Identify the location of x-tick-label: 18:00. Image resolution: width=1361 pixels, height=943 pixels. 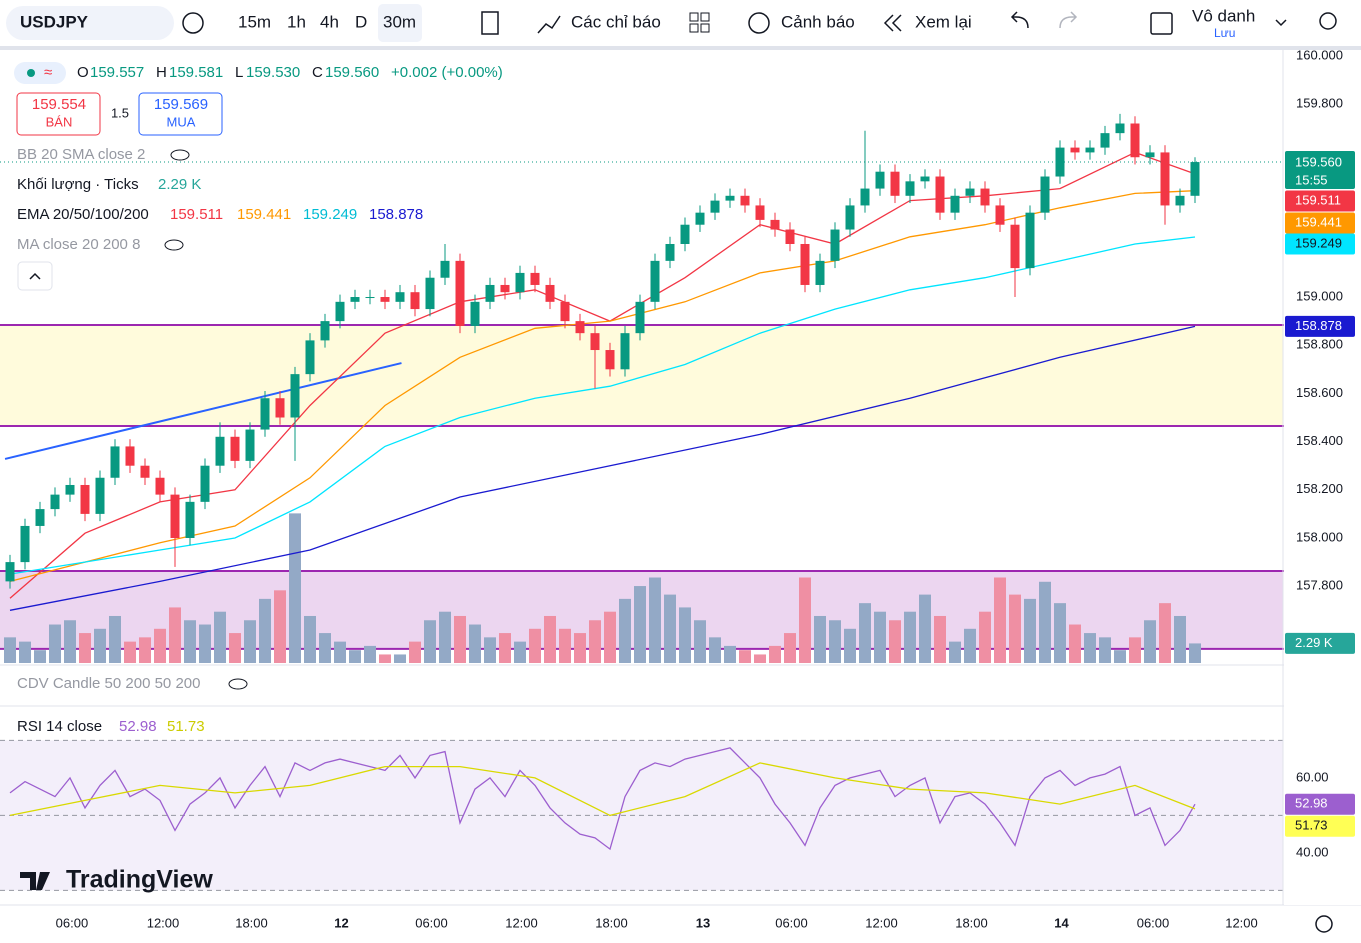
(971, 922).